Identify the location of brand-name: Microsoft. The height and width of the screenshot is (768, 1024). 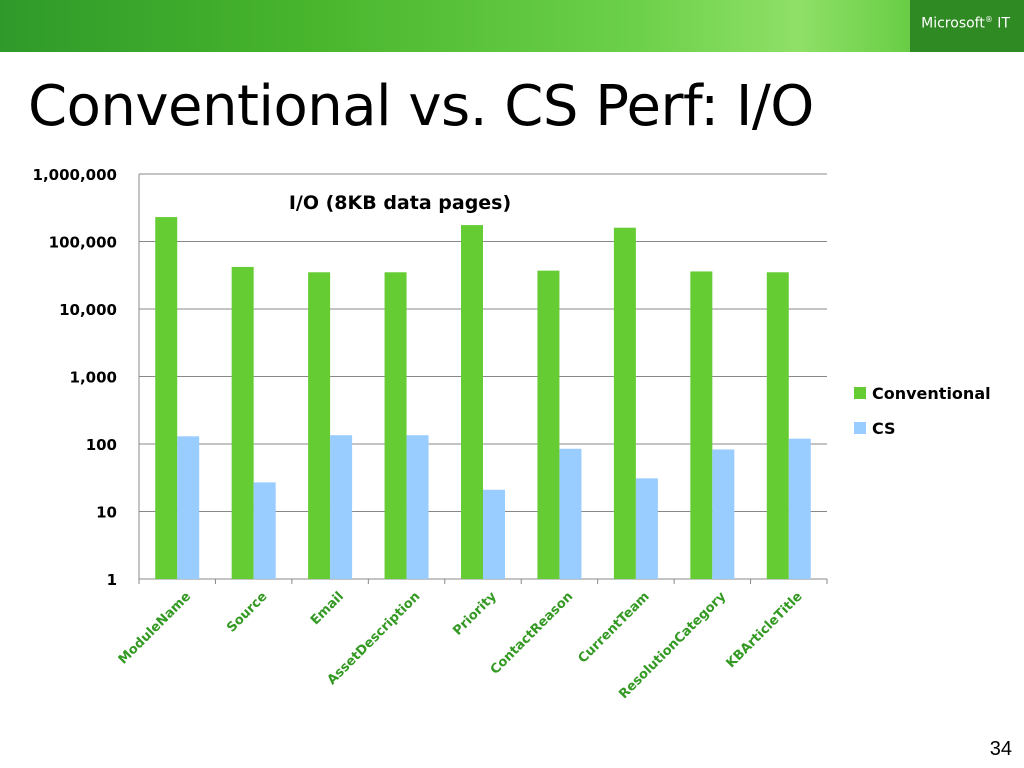
(953, 23).